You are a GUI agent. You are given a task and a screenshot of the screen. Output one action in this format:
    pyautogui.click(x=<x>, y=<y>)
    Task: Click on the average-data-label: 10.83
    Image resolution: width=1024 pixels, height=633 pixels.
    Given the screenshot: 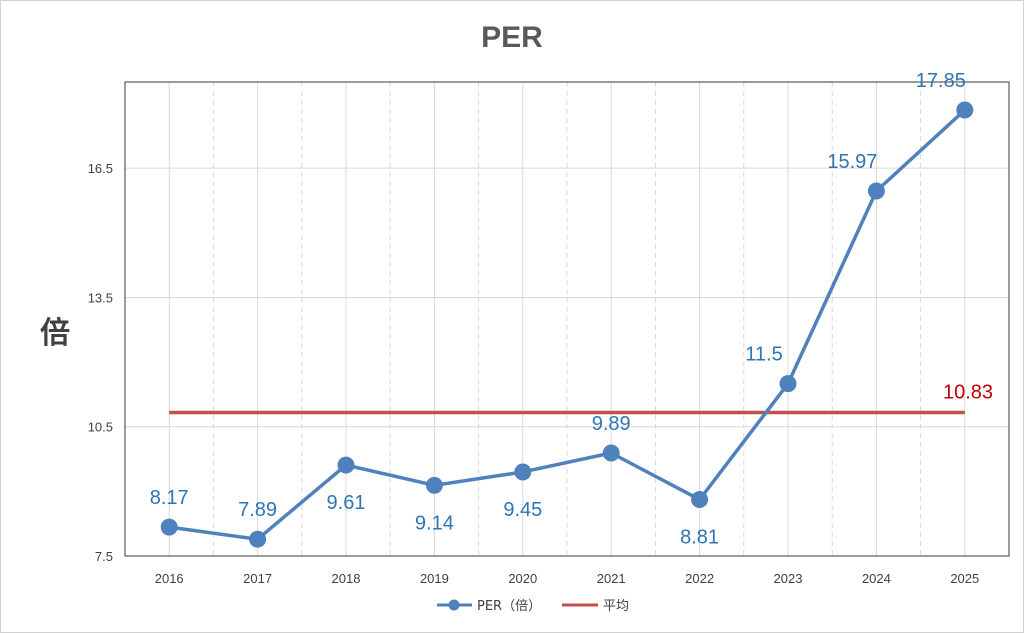 What is the action you would take?
    pyautogui.click(x=968, y=393)
    